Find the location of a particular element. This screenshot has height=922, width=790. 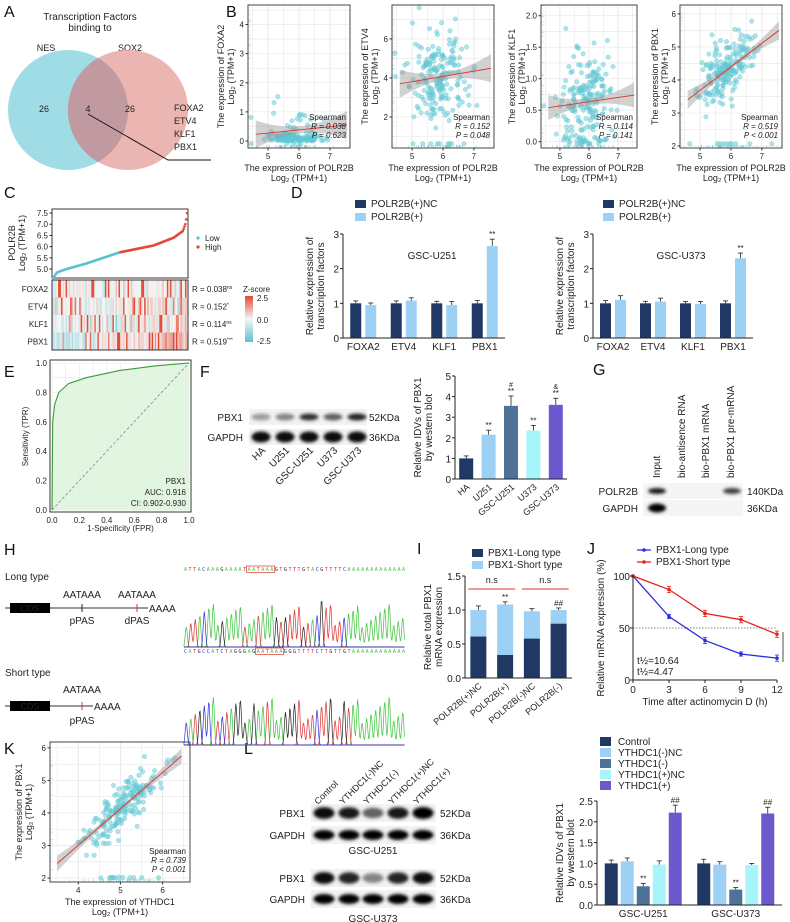

y-tick-label: 2.0 is located at coordinates (586, 823).